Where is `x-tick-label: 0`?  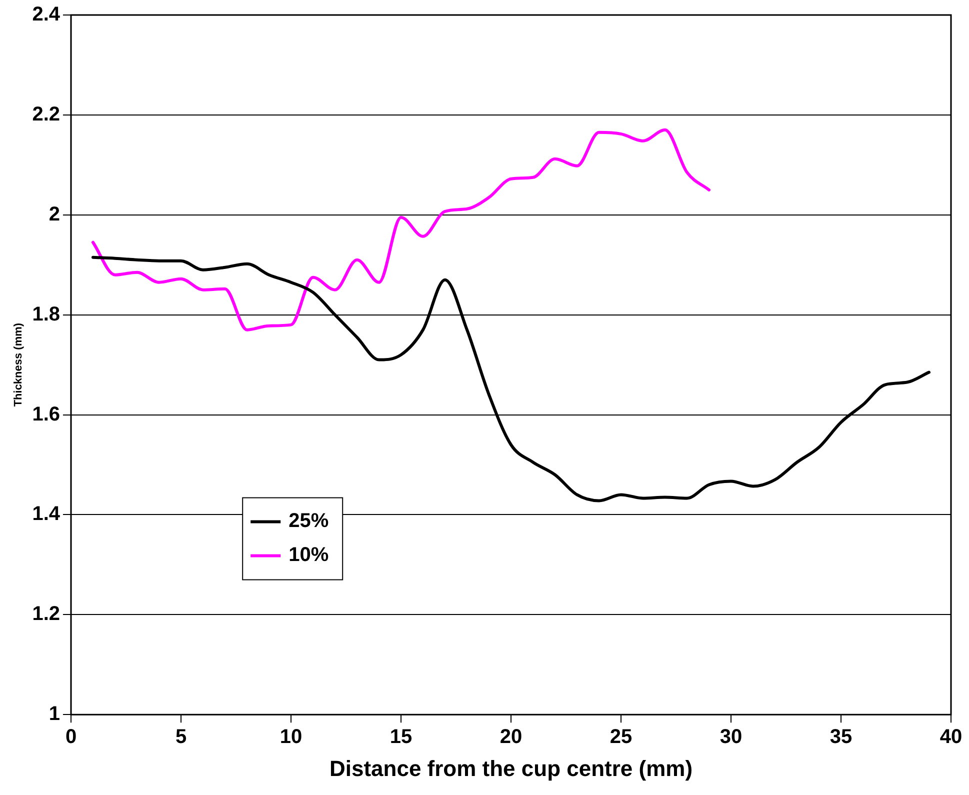
x-tick-label: 0 is located at coordinates (71, 737).